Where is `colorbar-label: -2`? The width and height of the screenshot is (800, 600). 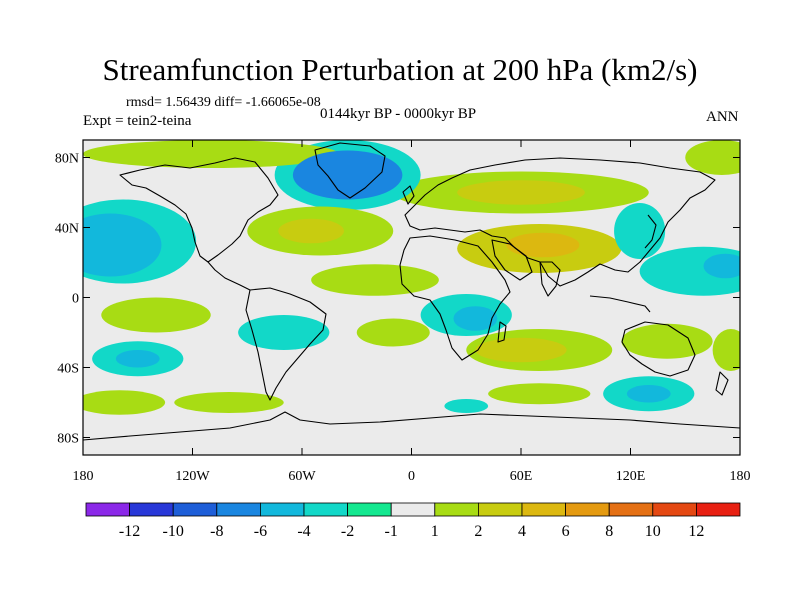 colorbar-label: -2 is located at coordinates (347, 531).